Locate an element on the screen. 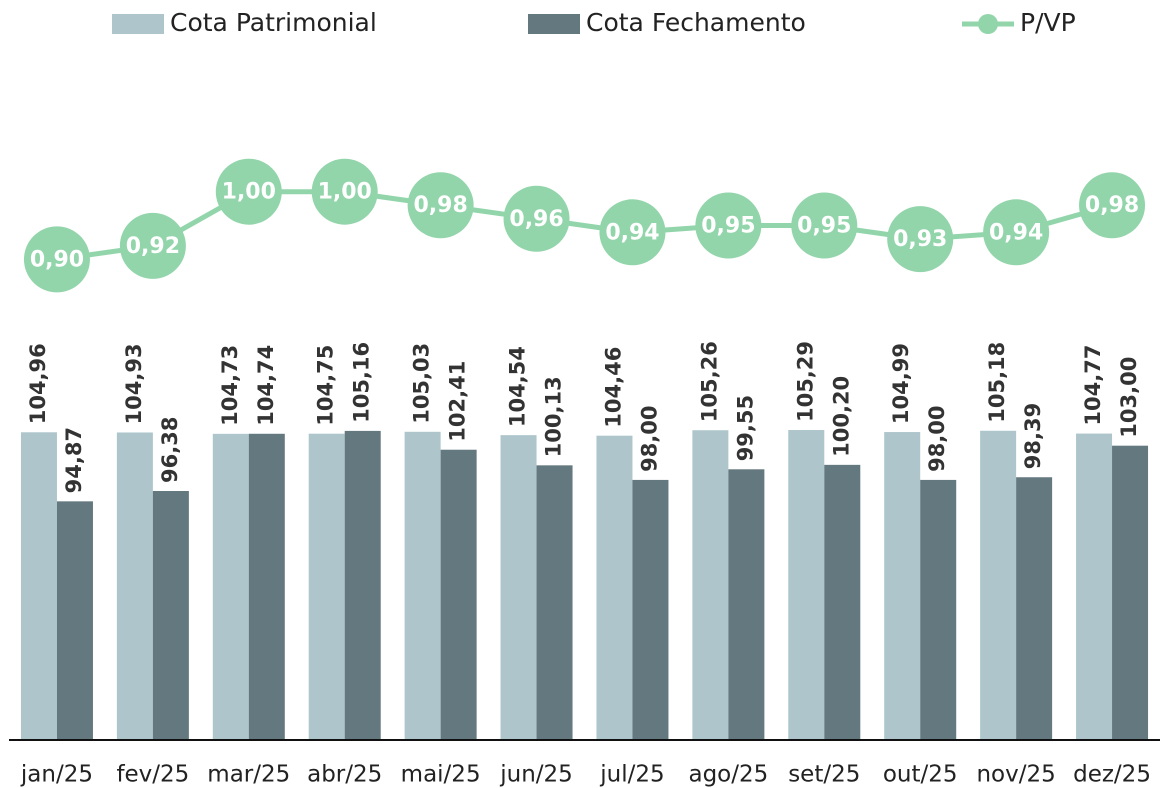  bar-value-label: 104,75 is located at coordinates (326, 385).